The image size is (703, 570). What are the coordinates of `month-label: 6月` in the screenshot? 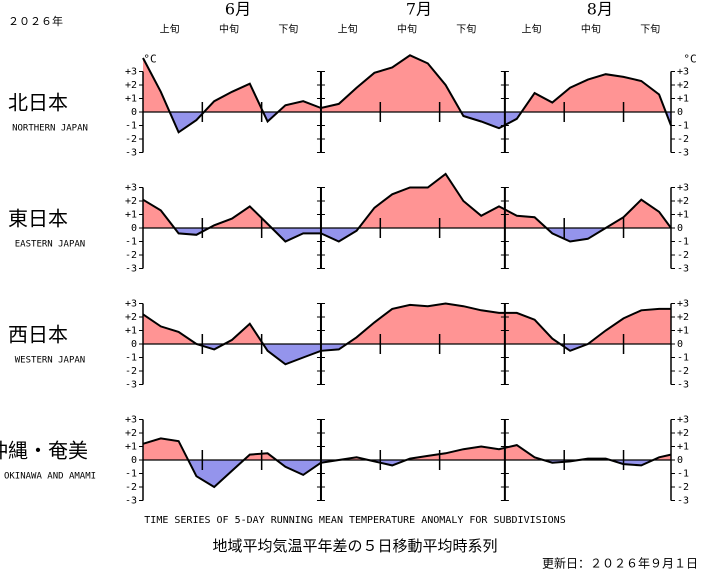 It's located at (238, 9).